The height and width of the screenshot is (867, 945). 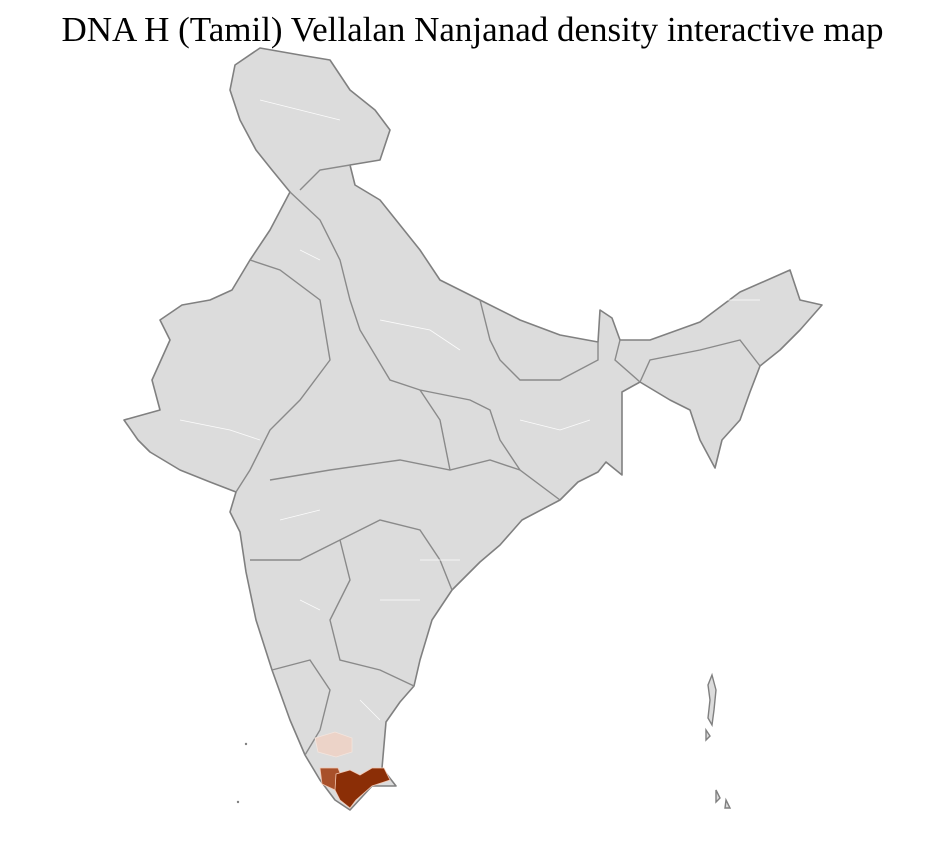 I want to click on lakshadweep-islands, so click(x=242, y=773).